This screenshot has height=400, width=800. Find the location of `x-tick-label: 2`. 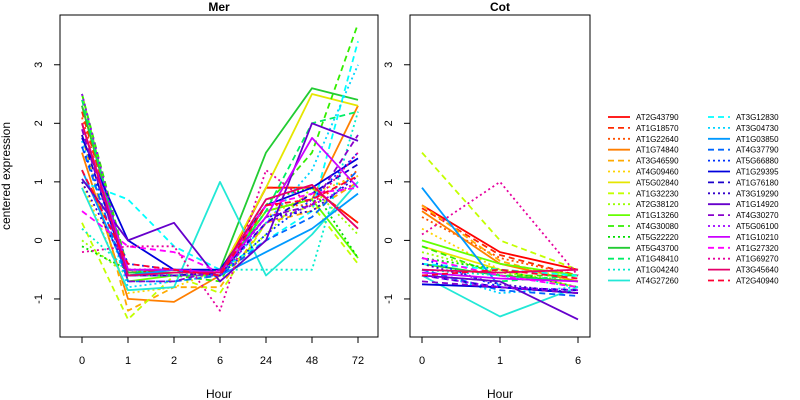

x-tick-label: 2 is located at coordinates (174, 361).